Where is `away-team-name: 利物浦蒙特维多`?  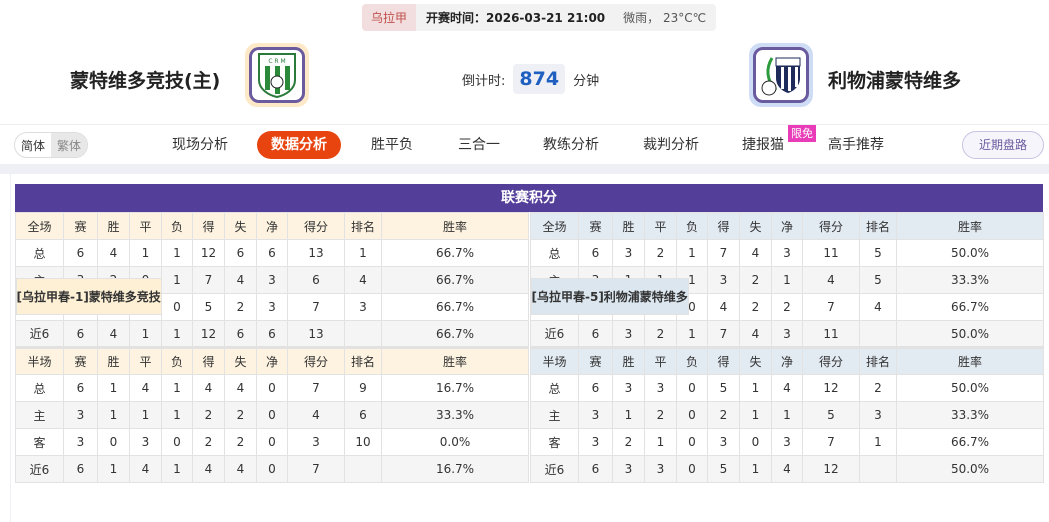
away-team-name: 利物浦蒙特维多 is located at coordinates (895, 81).